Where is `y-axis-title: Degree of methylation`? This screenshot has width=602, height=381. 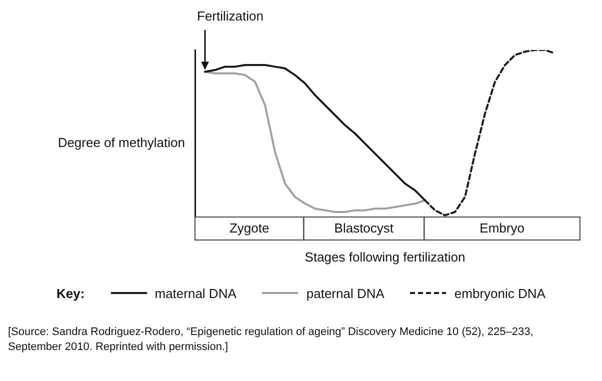 y-axis-title: Degree of methylation is located at coordinates (121, 142).